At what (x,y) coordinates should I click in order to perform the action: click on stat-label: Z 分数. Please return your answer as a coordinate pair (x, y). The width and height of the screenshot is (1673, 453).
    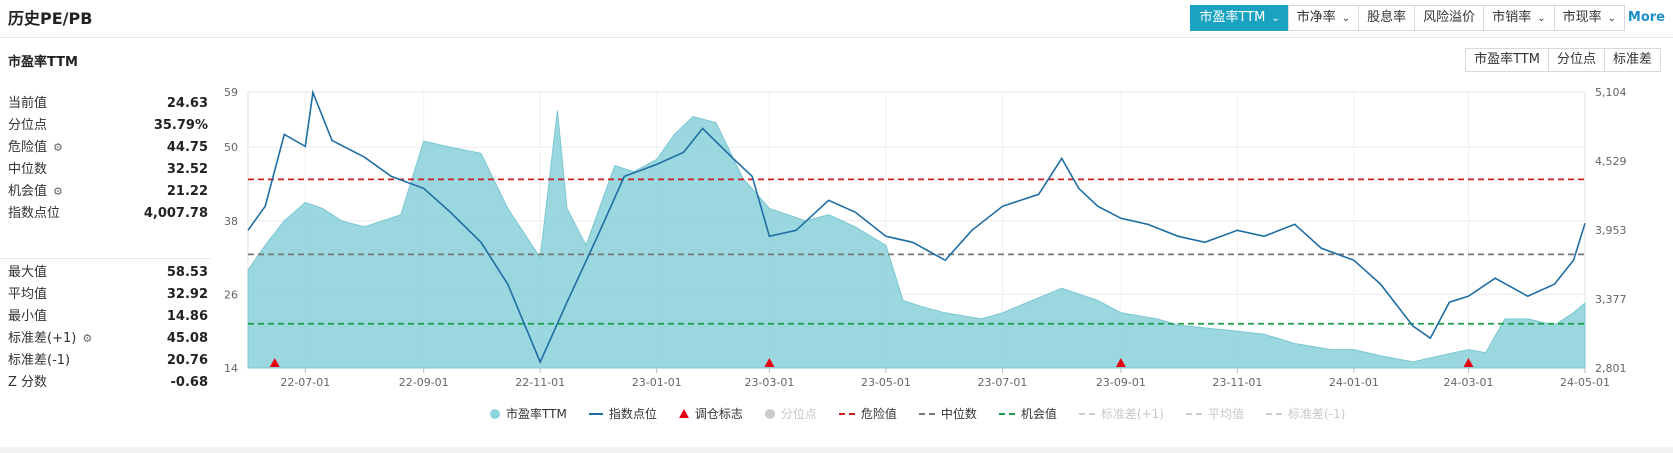
    Looking at the image, I should click on (28, 382).